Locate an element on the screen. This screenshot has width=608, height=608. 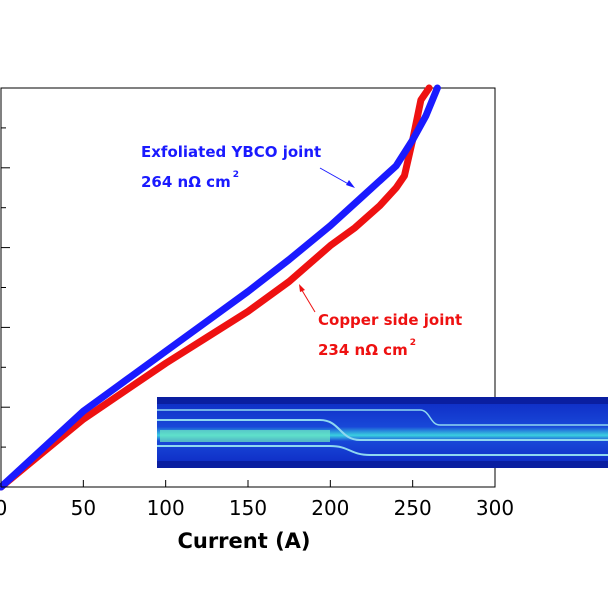
x-tick-label: 50 is located at coordinates (83, 508).